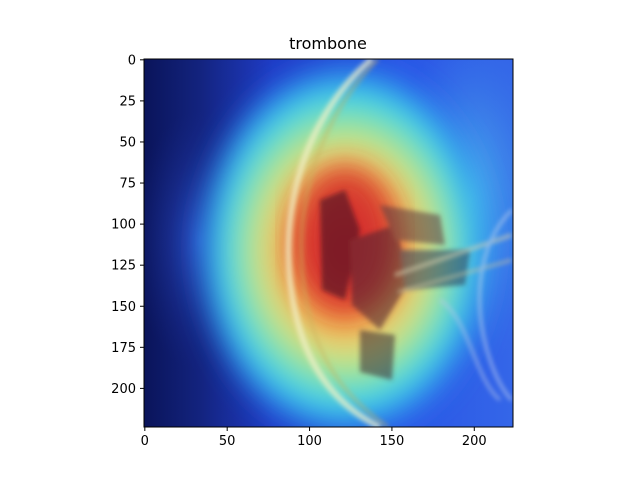  Describe the element at coordinates (392, 441) in the screenshot. I see `x-tick-label: 150` at that location.